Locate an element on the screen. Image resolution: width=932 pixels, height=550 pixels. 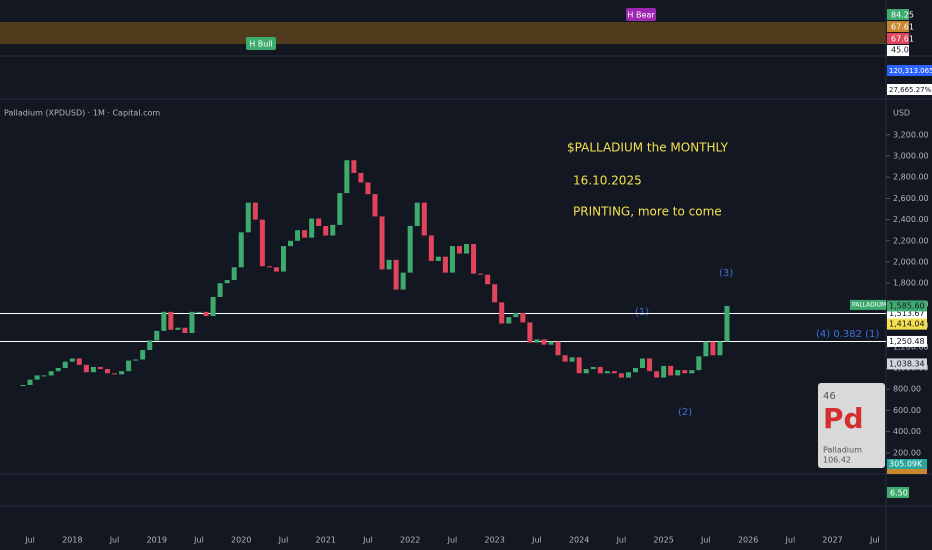
atomic-number: 46 is located at coordinates (829, 396).